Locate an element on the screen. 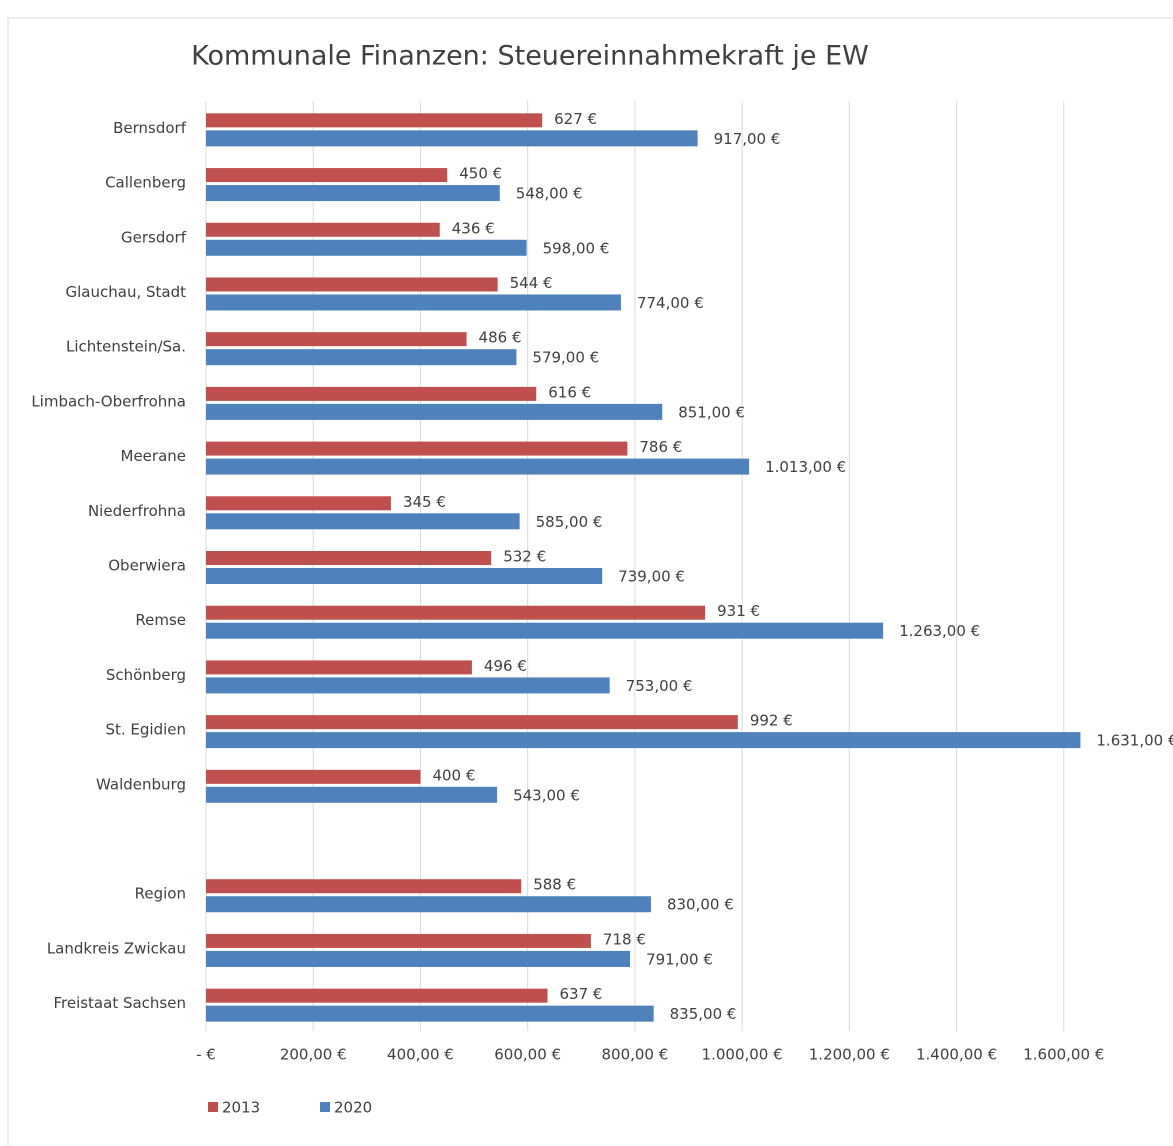  value-label: 588 € is located at coordinates (554, 885).